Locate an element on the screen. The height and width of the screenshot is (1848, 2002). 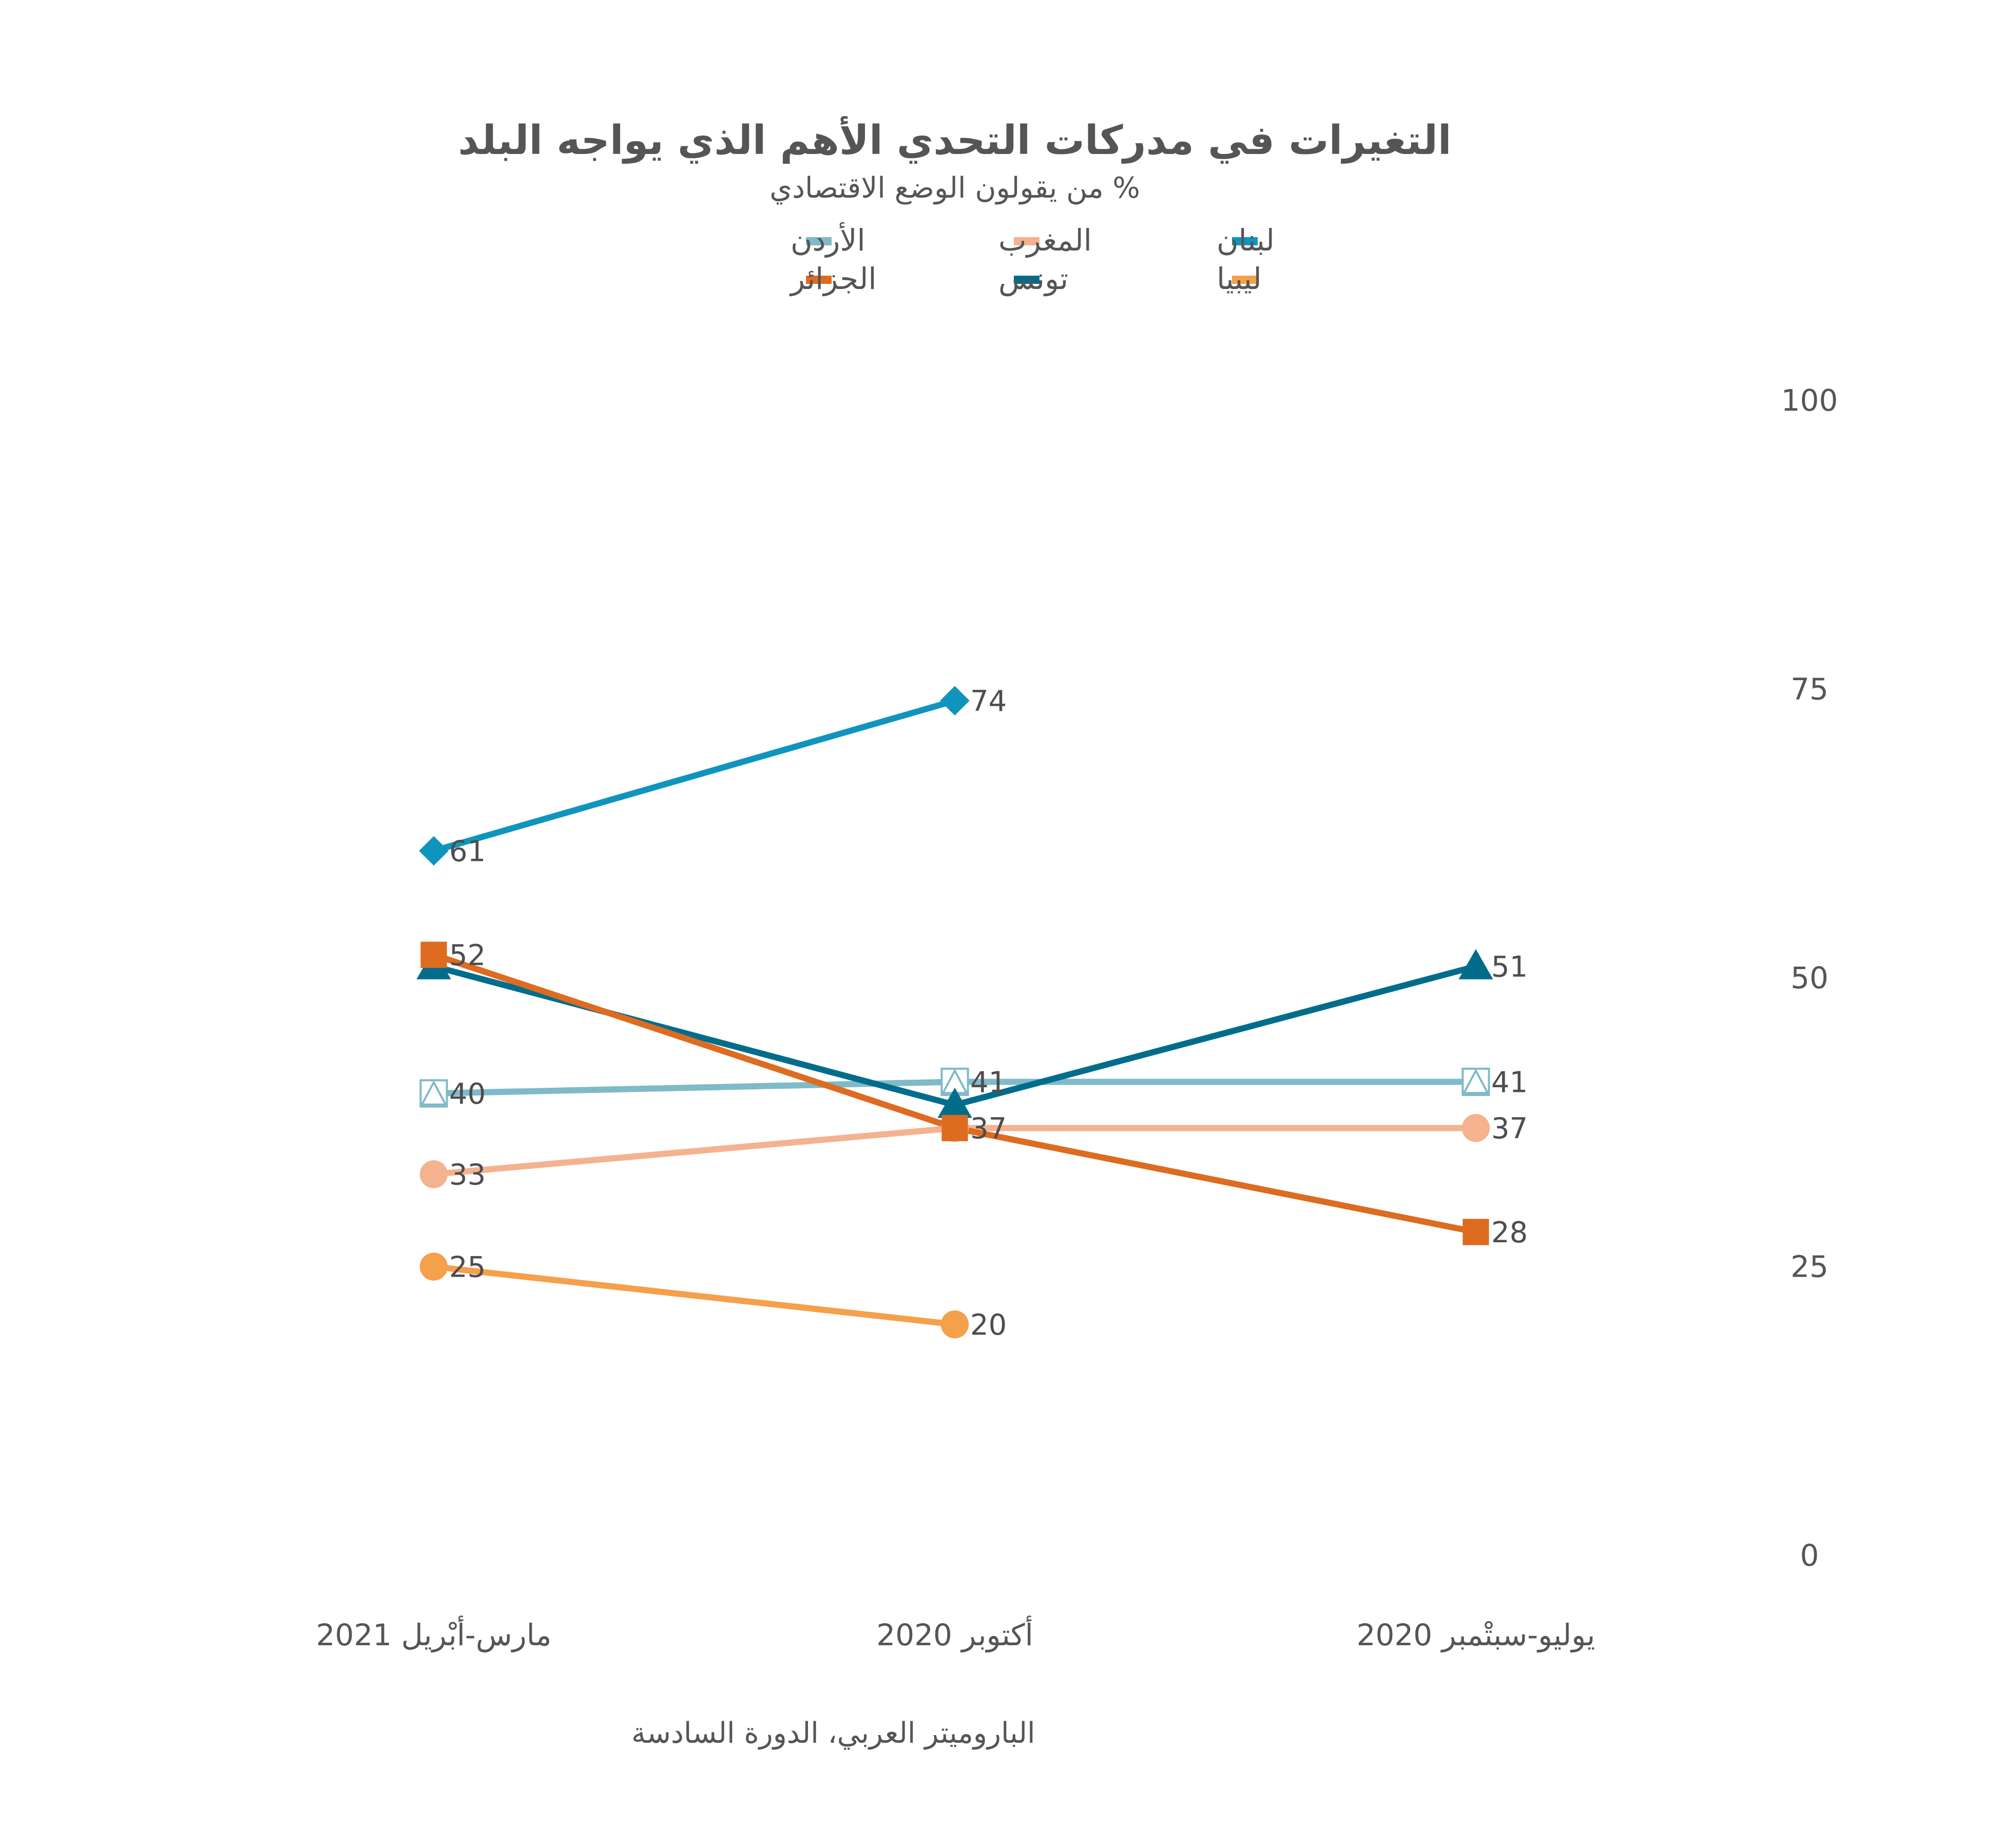
series-2-data-label: 33 is located at coordinates (467, 1175).